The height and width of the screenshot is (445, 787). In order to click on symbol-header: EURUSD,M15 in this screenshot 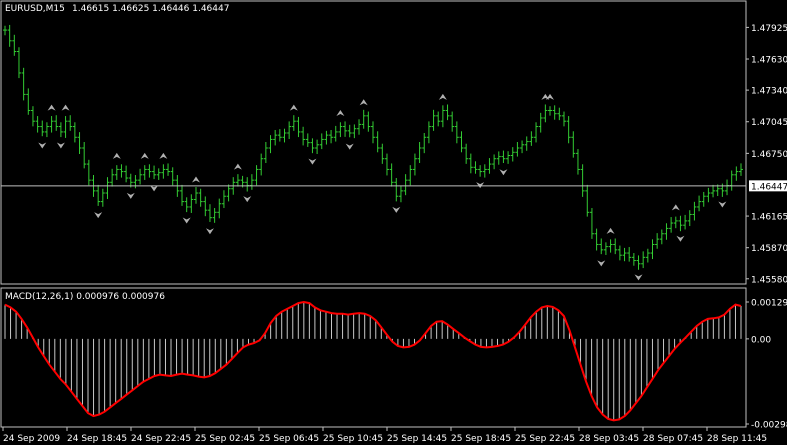, I will do `click(35, 9)`.